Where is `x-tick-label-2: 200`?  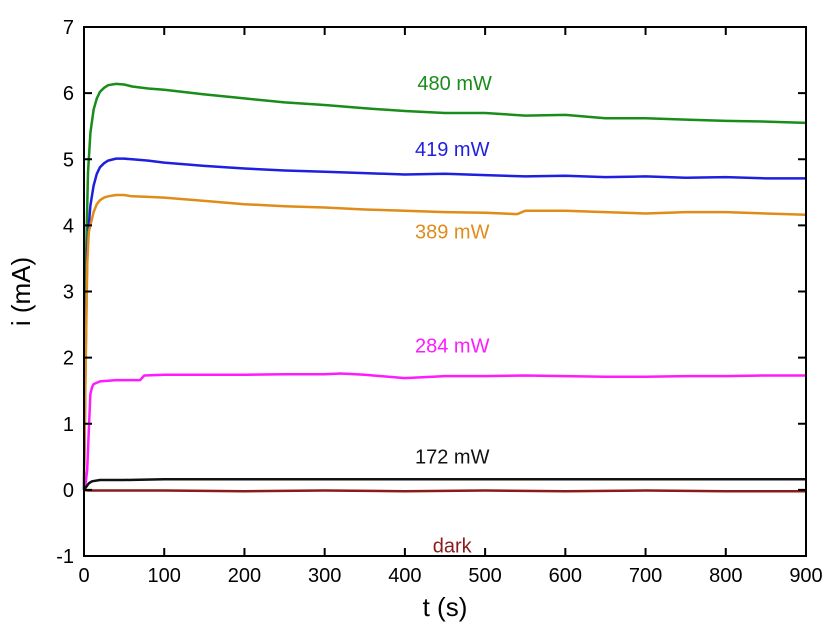
x-tick-label-2: 200 is located at coordinates (244, 576).